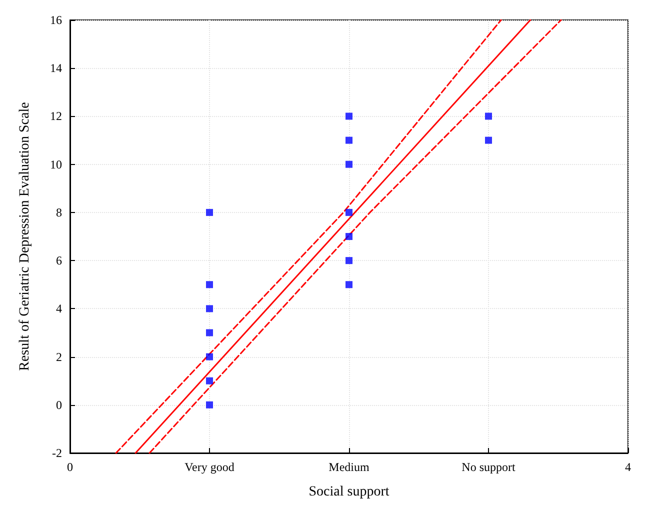  Describe the element at coordinates (57, 453) in the screenshot. I see `y-tick-label: -2` at that location.